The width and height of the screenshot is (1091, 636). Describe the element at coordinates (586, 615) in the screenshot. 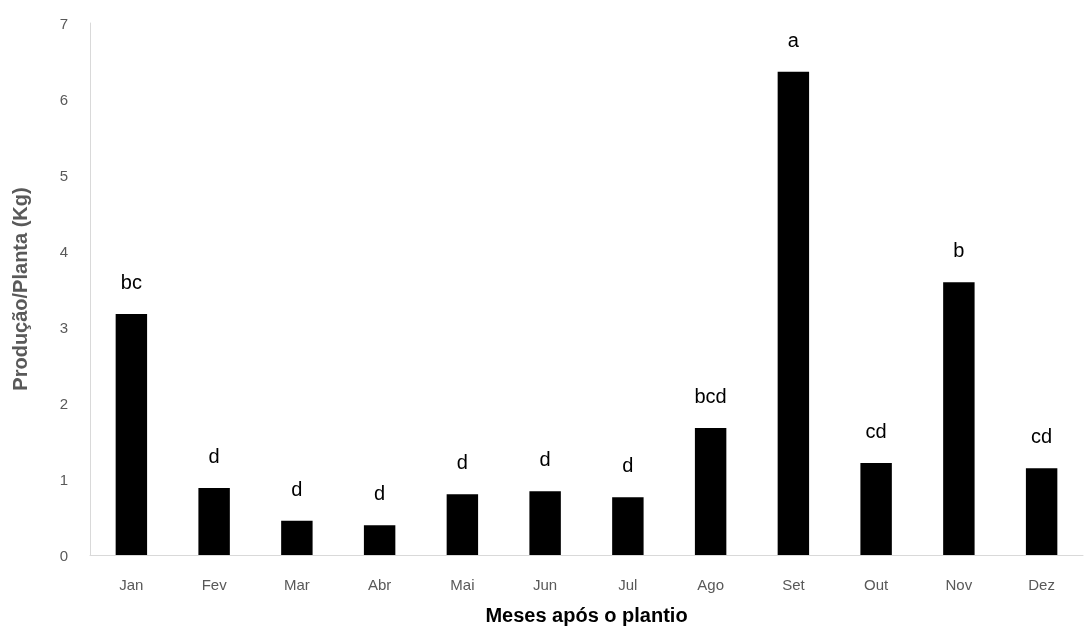

I see `x-axis-title: Meses após o plantio` at that location.